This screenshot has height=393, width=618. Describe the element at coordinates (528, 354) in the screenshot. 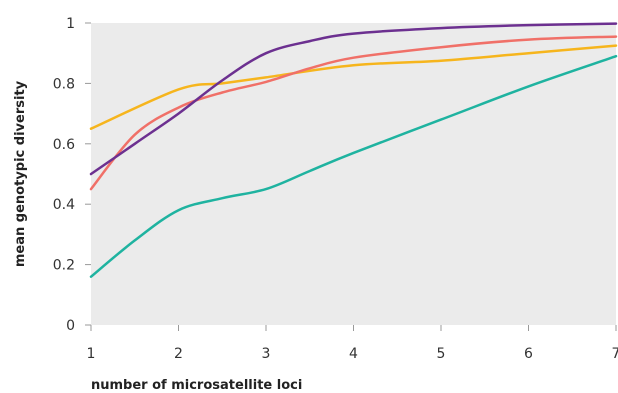

I see `x-tick-label: 6` at that location.